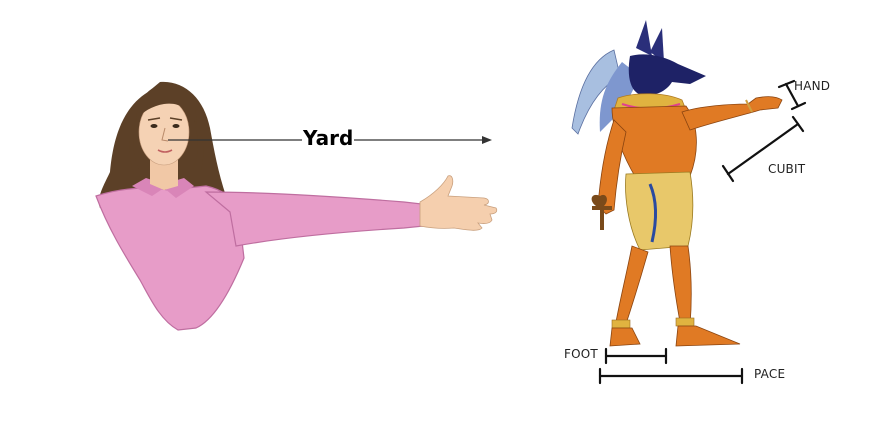 This screenshot has width=892, height=424. I want to click on cubit-measure-bar, so click(763, 149).